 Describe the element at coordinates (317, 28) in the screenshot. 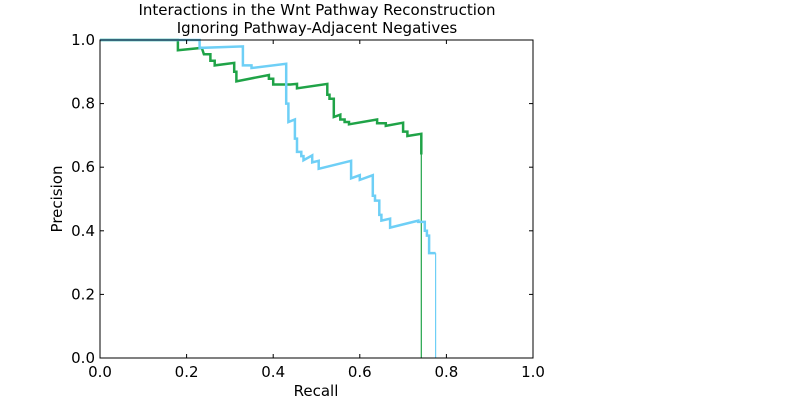

I see `chart-subtitle: Ignoring Pathway-Adjacent Negatives` at that location.